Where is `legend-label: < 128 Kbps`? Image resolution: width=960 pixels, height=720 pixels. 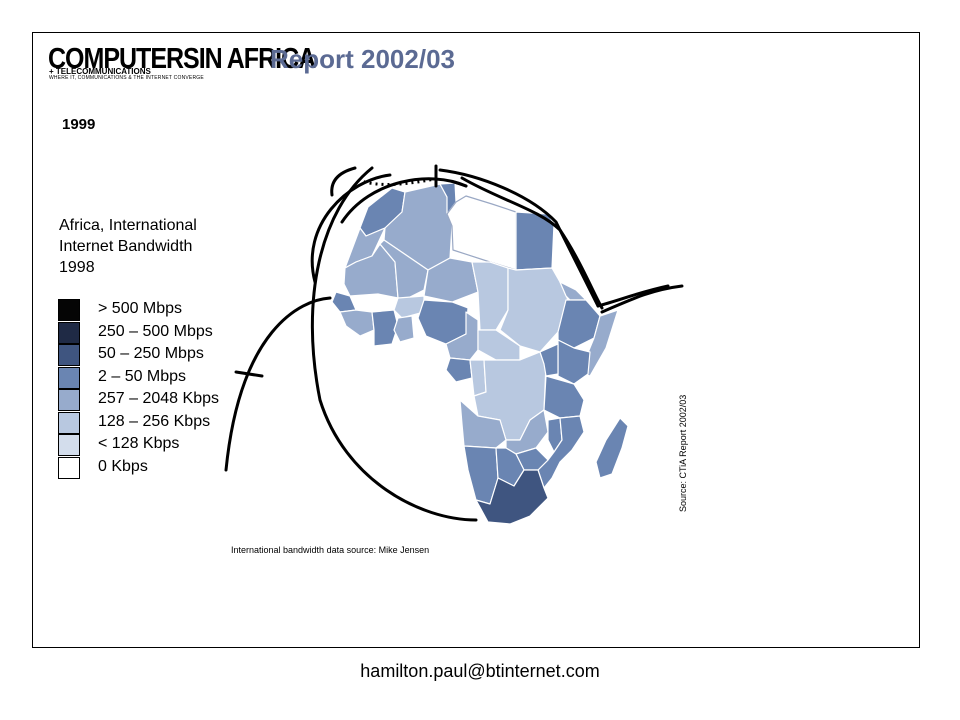 legend-label: < 128 Kbps is located at coordinates (139, 443).